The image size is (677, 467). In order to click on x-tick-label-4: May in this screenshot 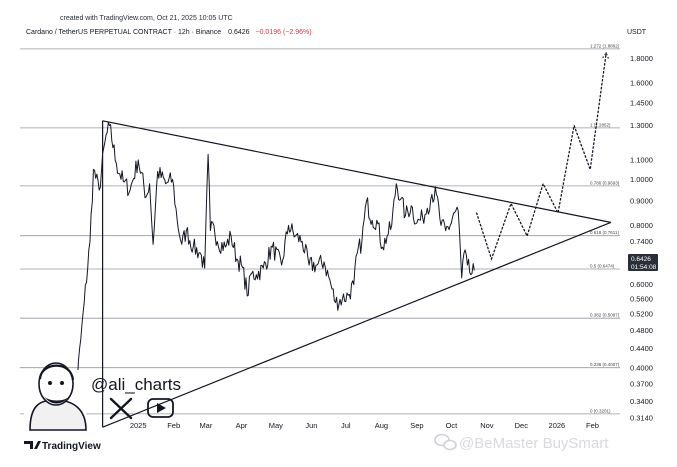, I will do `click(276, 425)`.